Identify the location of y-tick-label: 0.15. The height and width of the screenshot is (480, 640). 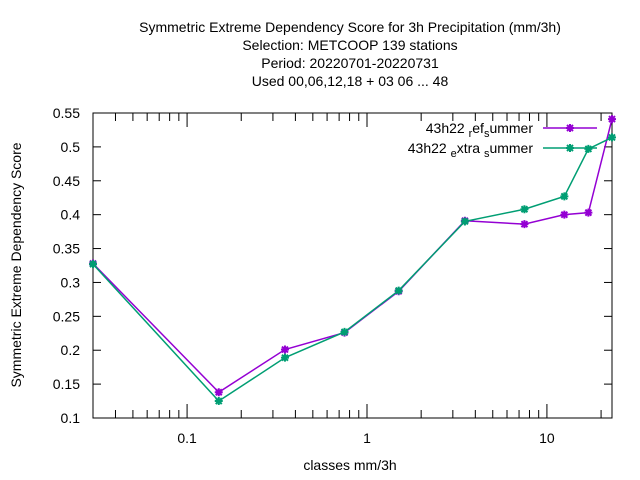
(66, 384).